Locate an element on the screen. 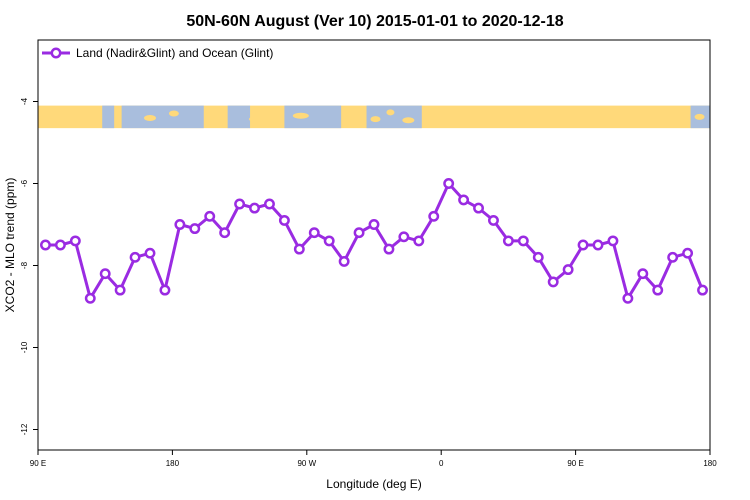 The height and width of the screenshot is (500, 750). x-tick-label: 0 is located at coordinates (441, 463).